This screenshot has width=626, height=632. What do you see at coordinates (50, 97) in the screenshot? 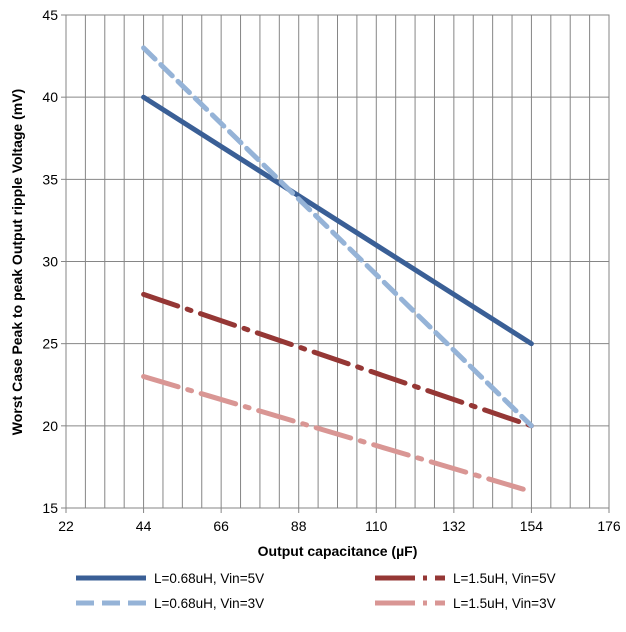
I see `y-tick-label: 40` at bounding box center [50, 97].